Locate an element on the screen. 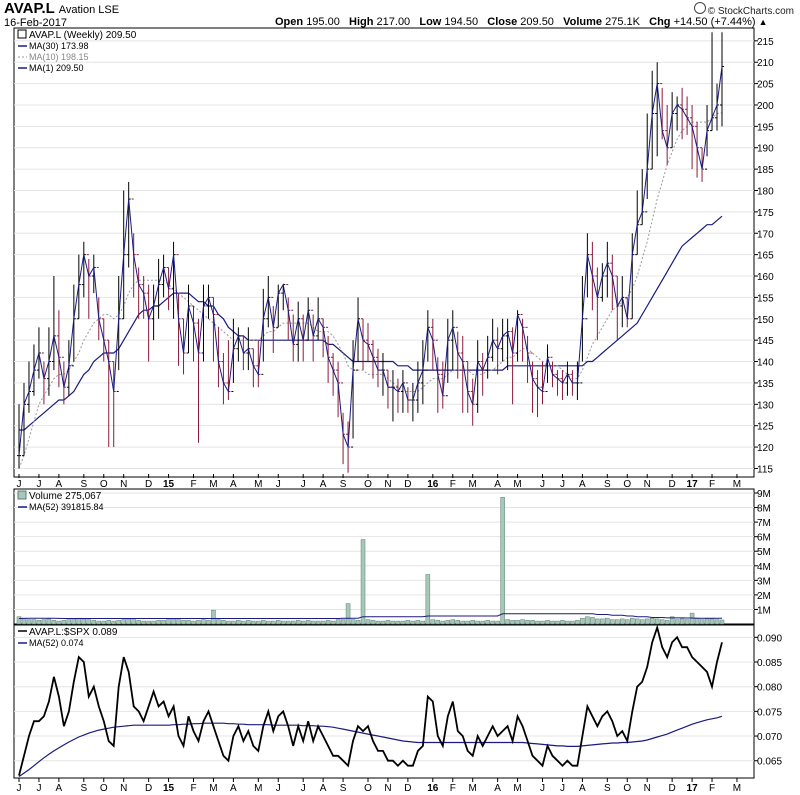  price-tick-label: 125 is located at coordinates (765, 427).